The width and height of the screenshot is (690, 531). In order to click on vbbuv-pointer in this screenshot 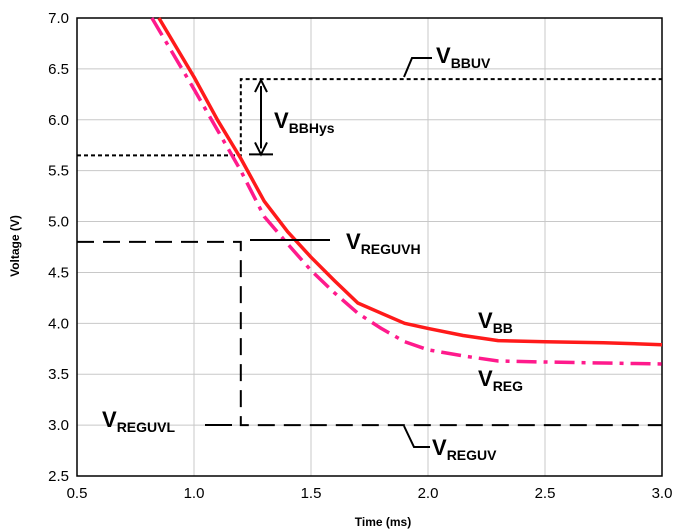, I will do `click(417, 67)`.